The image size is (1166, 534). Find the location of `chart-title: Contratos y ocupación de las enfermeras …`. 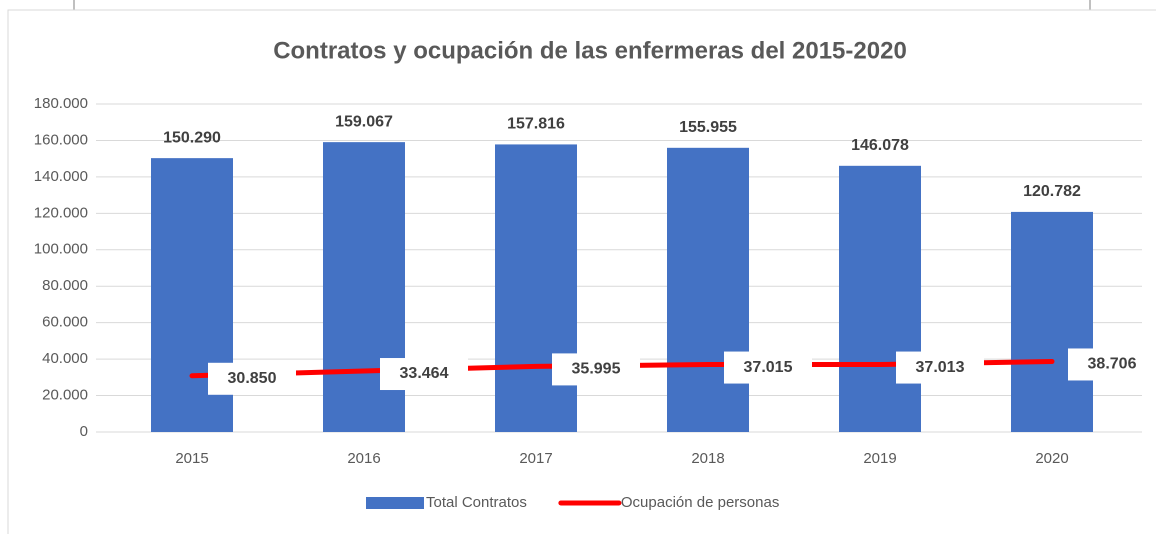

chart-title: Contratos y ocupación de las enfermeras … is located at coordinates (590, 50).